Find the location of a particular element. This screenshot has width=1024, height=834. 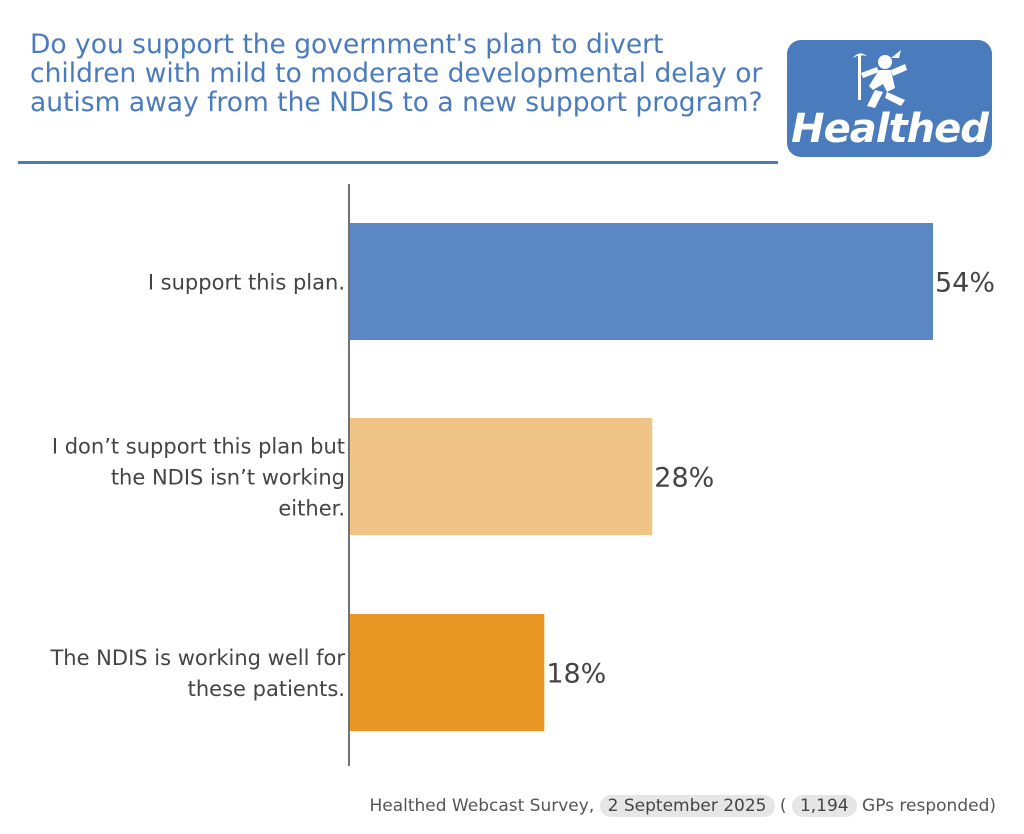

data-label-2: 28% is located at coordinates (684, 478).